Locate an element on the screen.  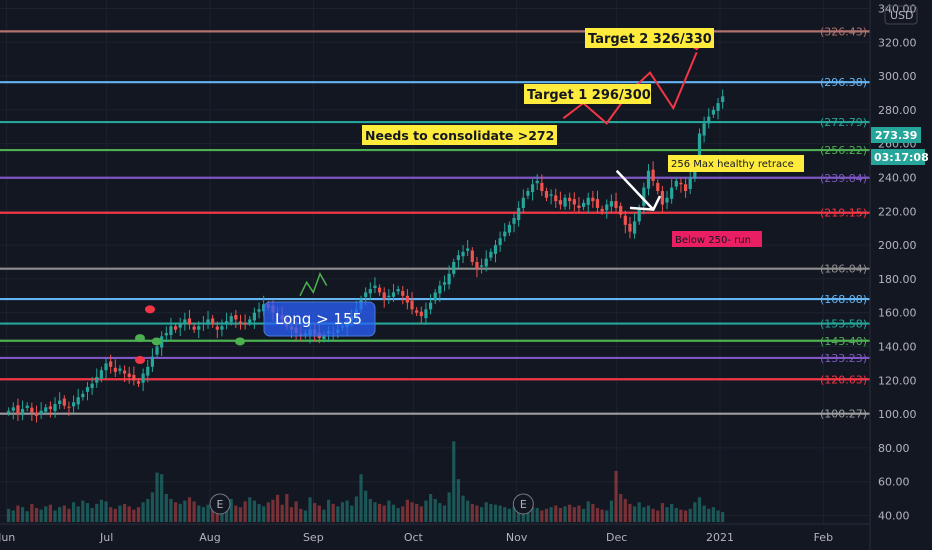
last-price-badge: 273.39 03:17:08 is located at coordinates (900, 146).